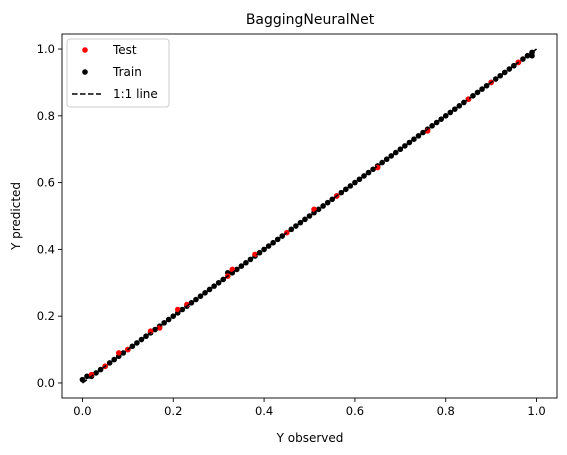  What do you see at coordinates (46, 316) in the screenshot?
I see `y-tick-label: 0.2` at bounding box center [46, 316].